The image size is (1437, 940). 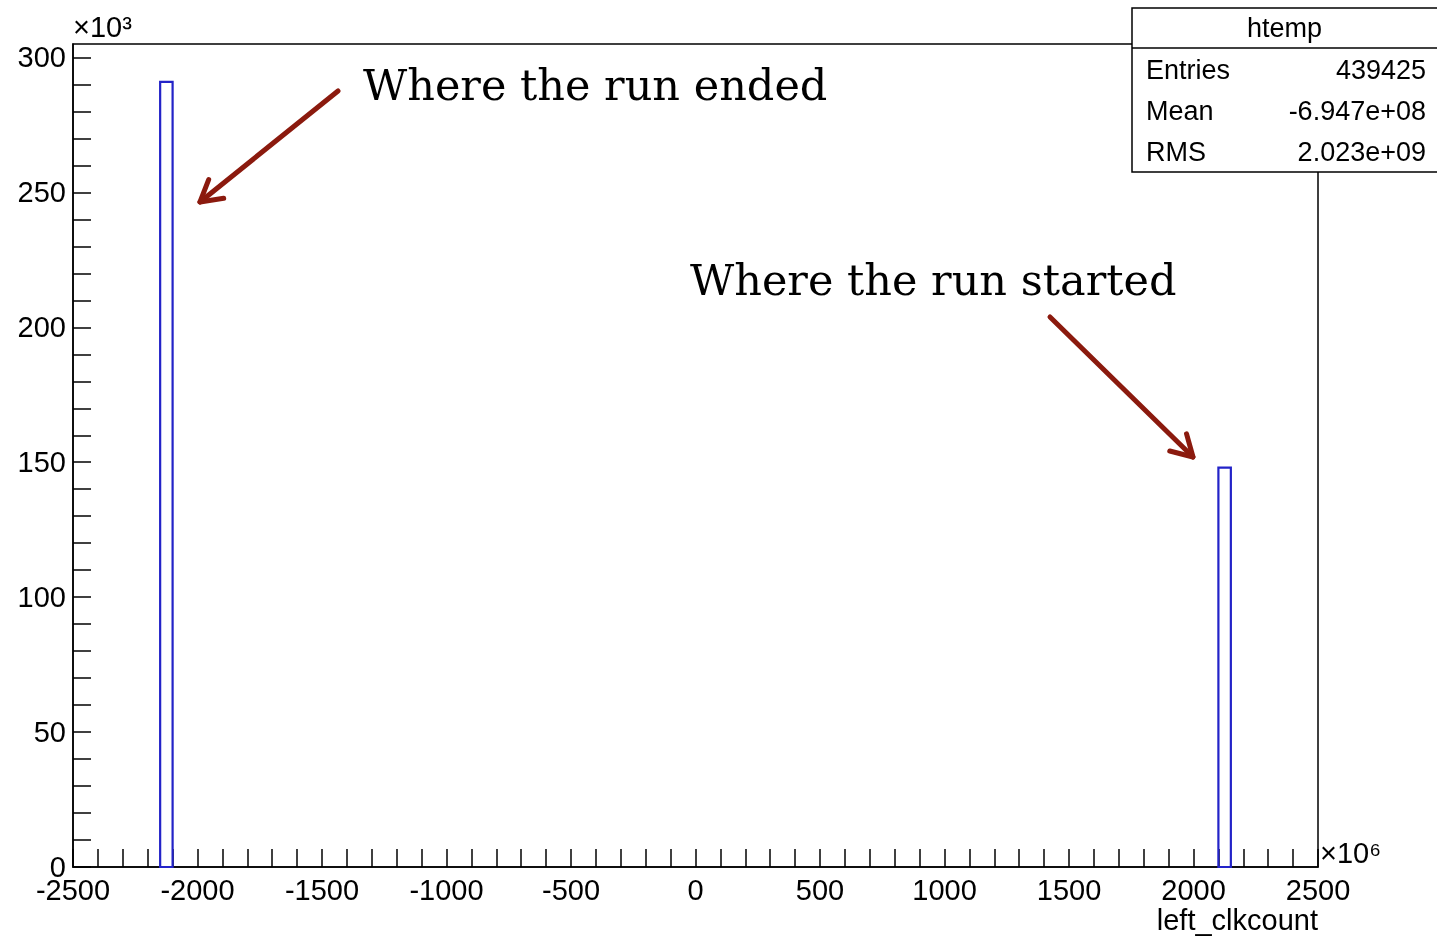 I want to click on y-tick-label: 250, so click(x=41, y=192).